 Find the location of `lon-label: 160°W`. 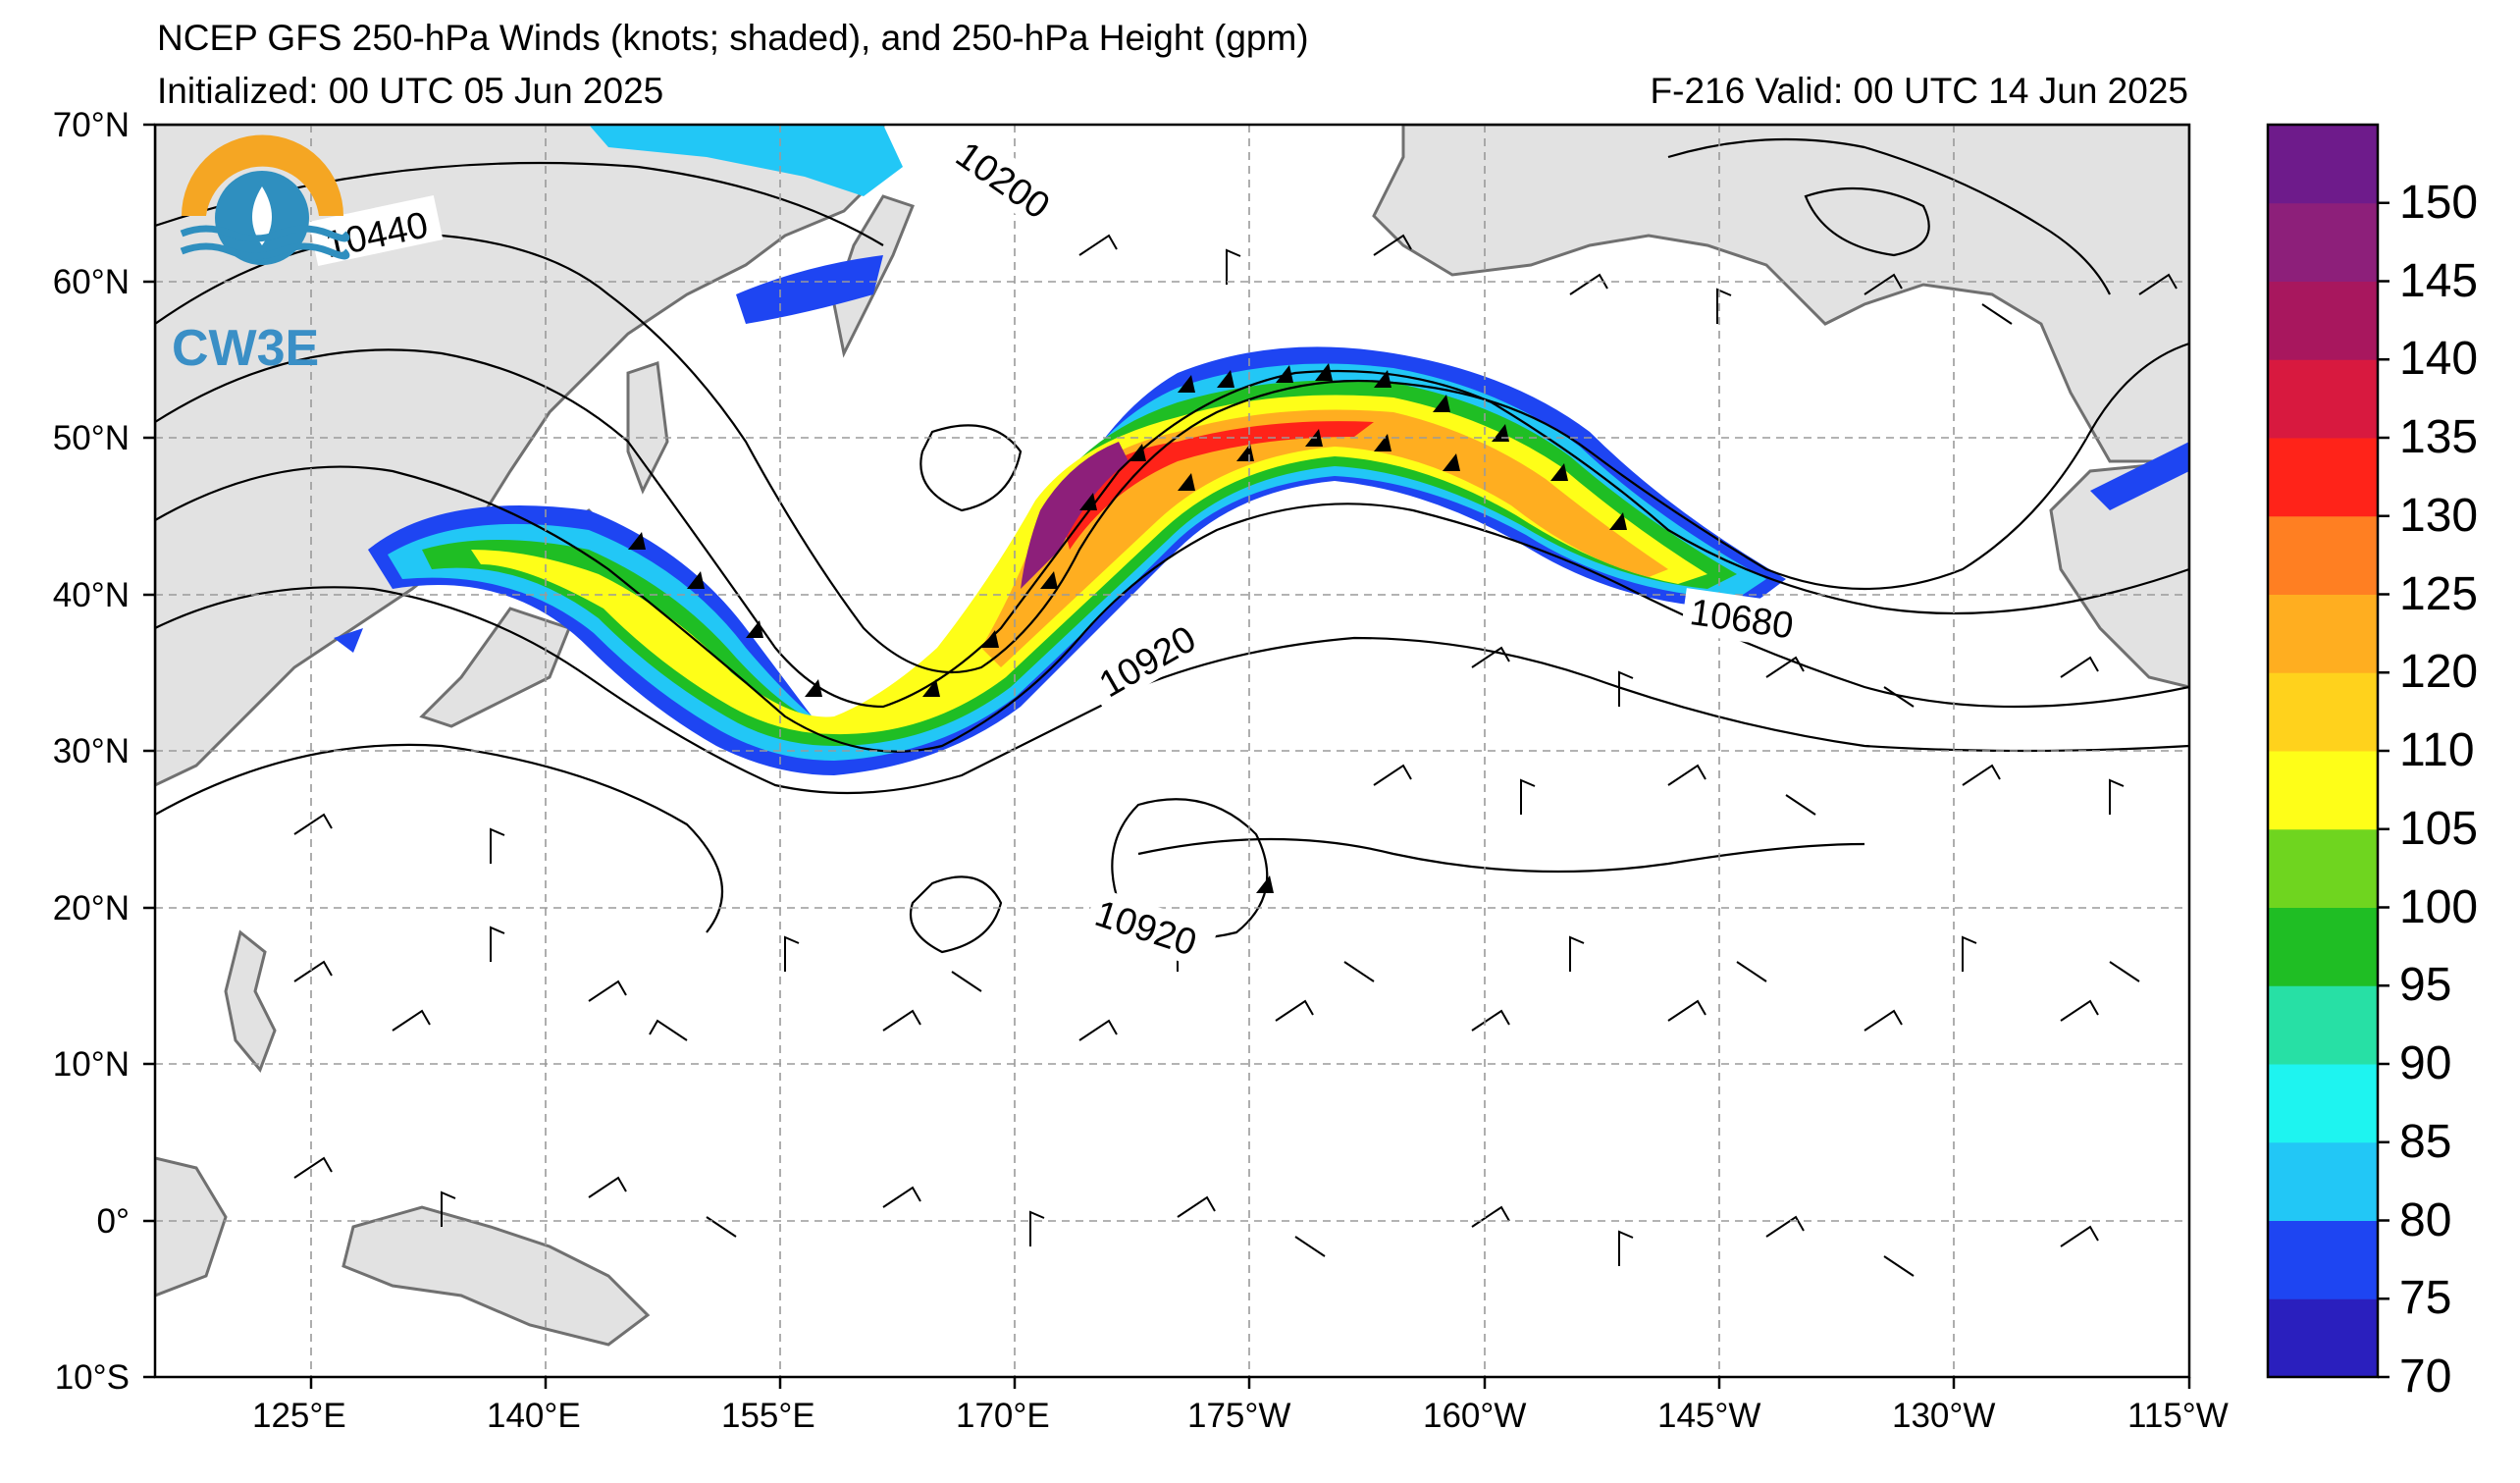

lon-label: 160°W is located at coordinates (1475, 1416).